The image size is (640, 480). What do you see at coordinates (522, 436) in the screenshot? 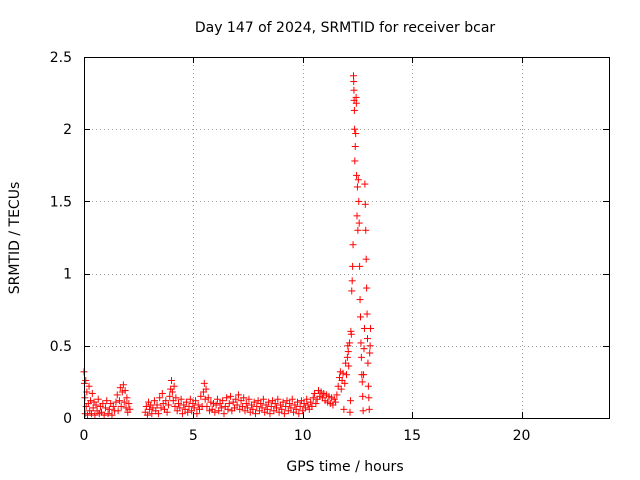
I see `x-tick-label: 20` at bounding box center [522, 436].